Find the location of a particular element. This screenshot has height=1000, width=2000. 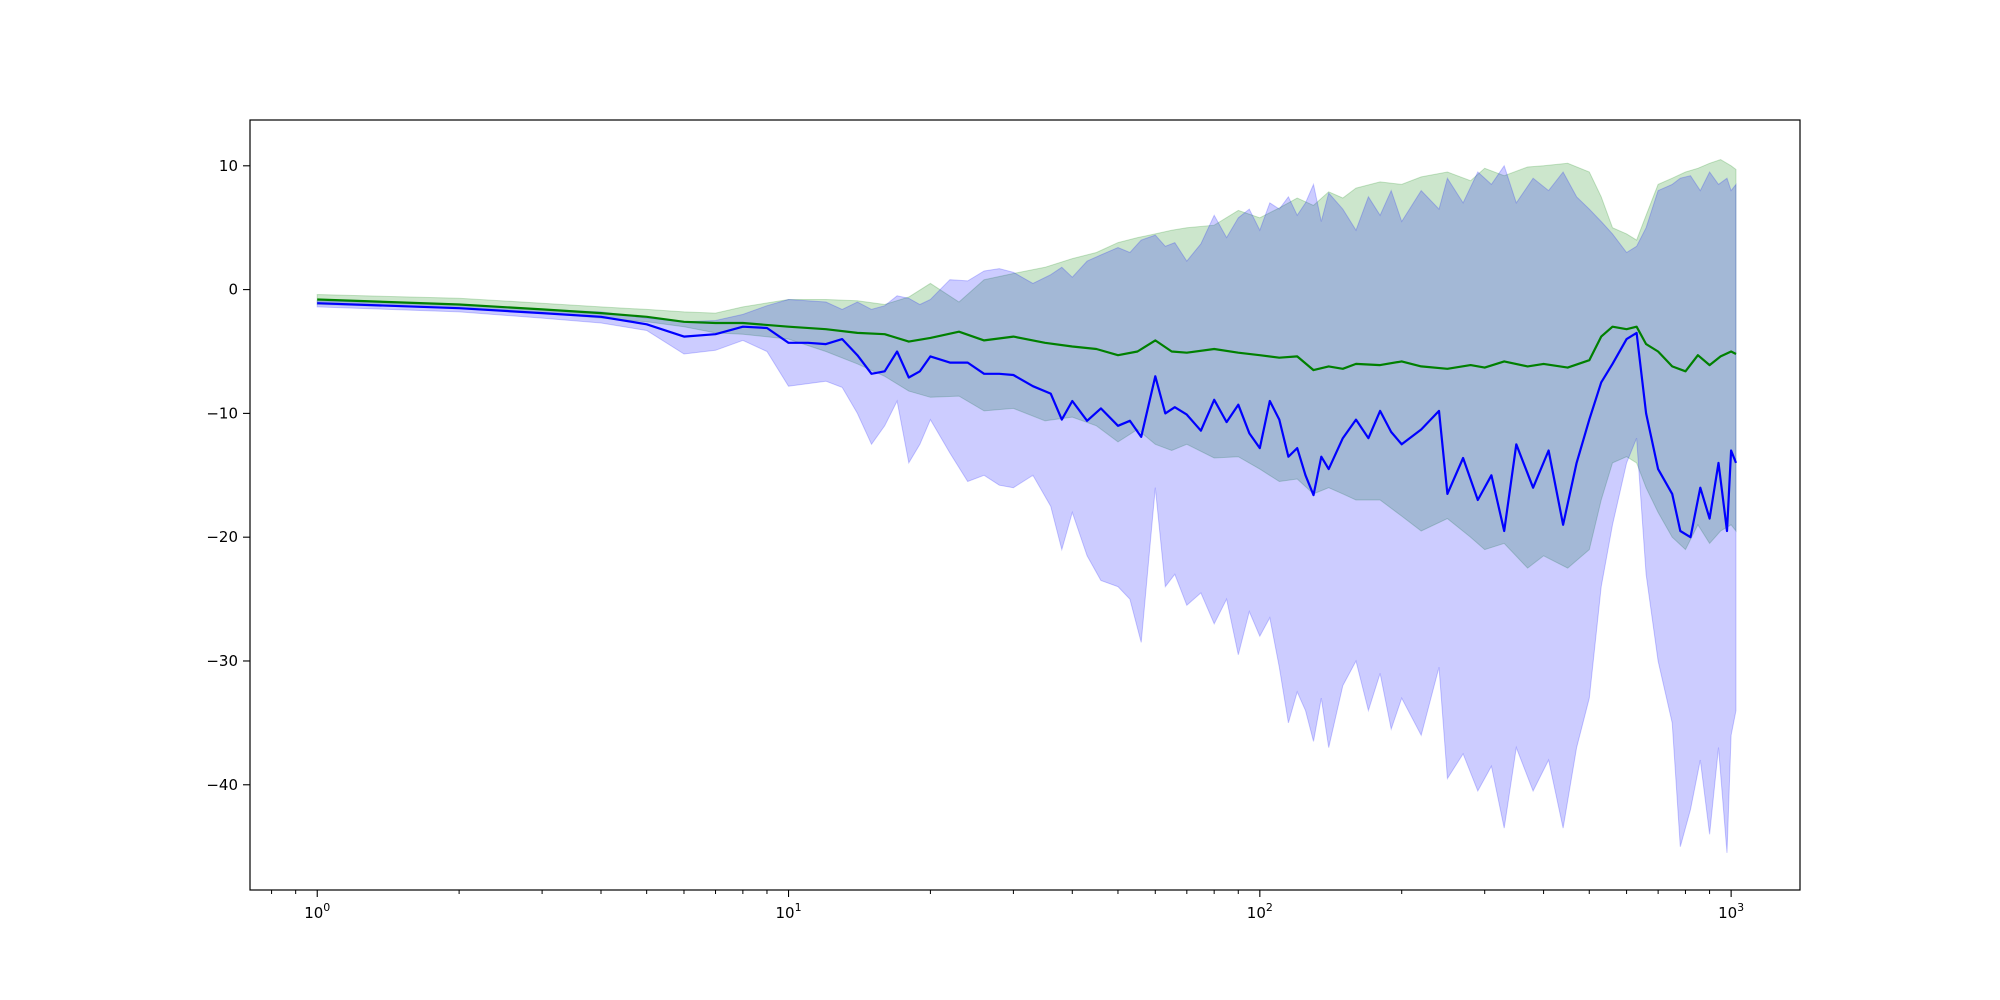

y-tick-label: −40 is located at coordinates (222, 785).